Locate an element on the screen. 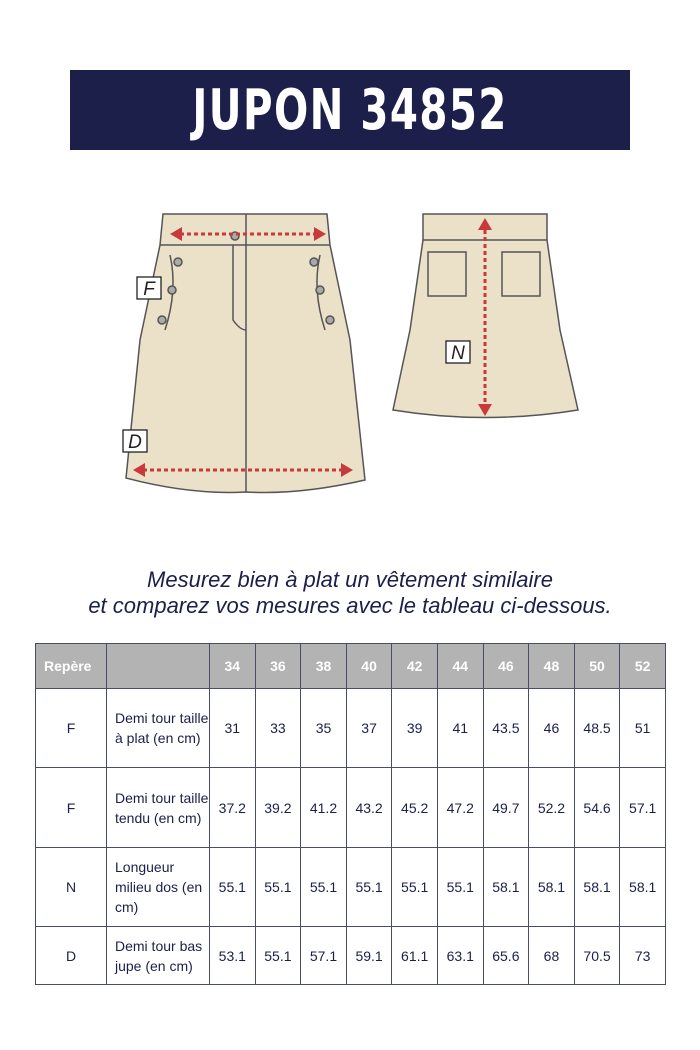 This screenshot has width=700, height=1050. row-value: 41.2 is located at coordinates (323, 807).